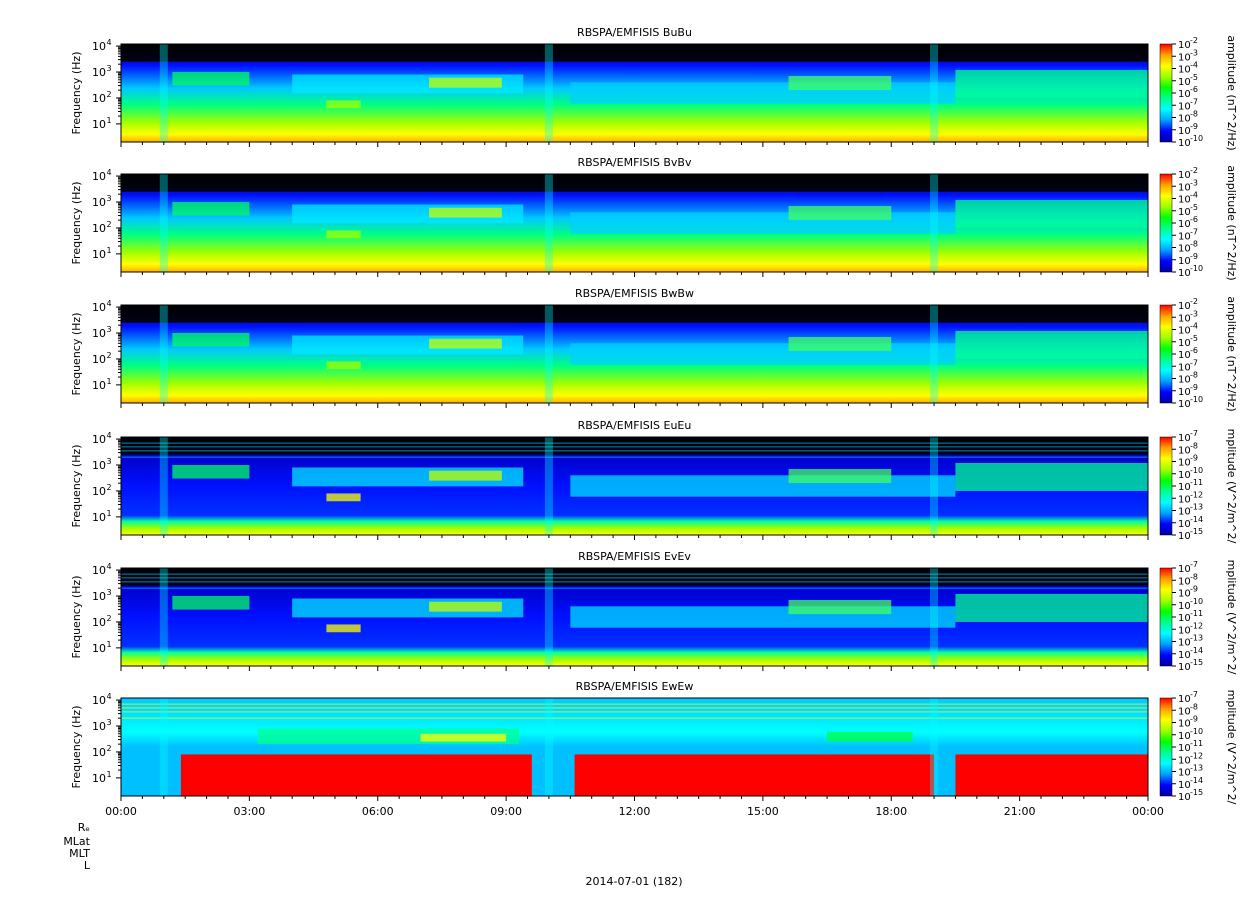  I want to click on date-label: 2014-07-01 (182), so click(633, 881).